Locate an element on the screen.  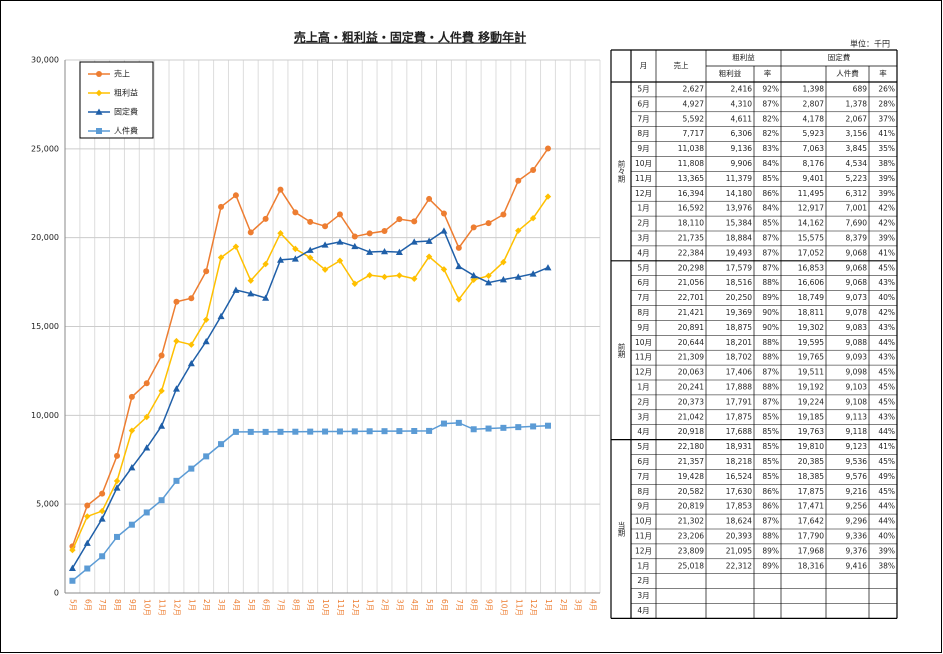
table-text: 8,379 is located at coordinates (857, 237).